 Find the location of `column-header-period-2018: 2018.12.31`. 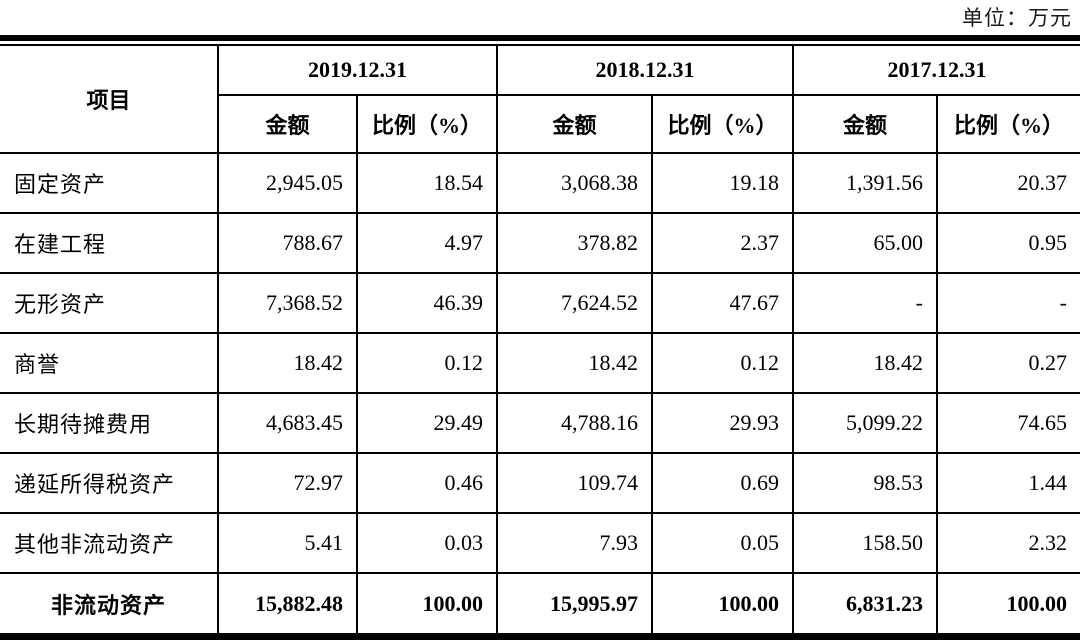

column-header-period-2018: 2018.12.31 is located at coordinates (645, 70).